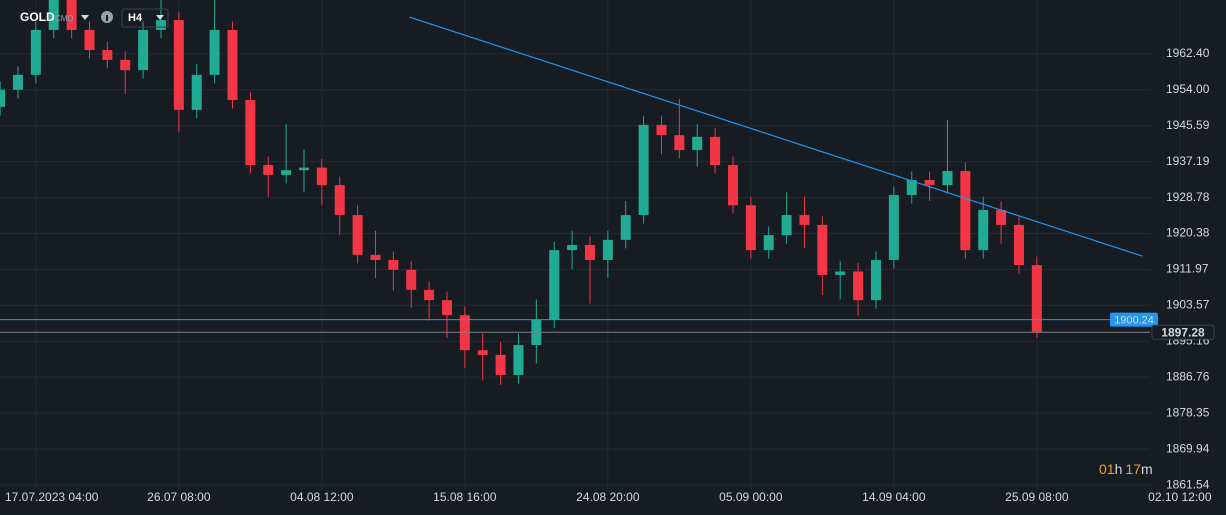 Image resolution: width=1226 pixels, height=515 pixels. I want to click on market: CMD, so click(64, 18).